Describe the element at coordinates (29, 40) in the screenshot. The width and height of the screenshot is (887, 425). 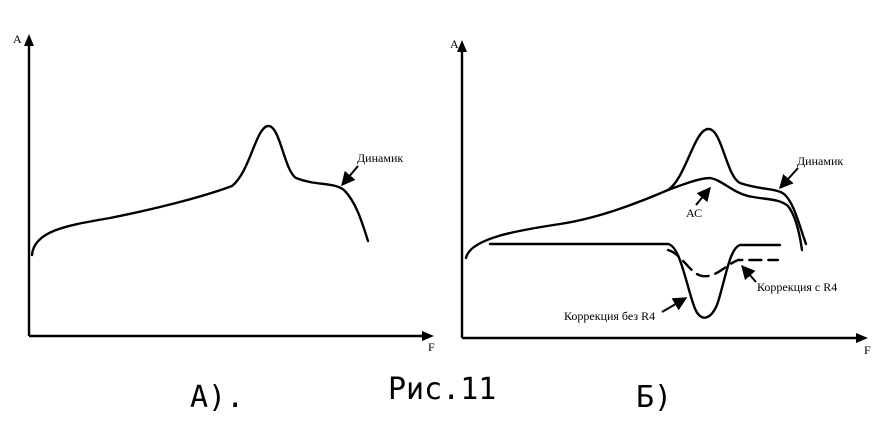
I see `panel-a-y-axis-arrow` at that location.